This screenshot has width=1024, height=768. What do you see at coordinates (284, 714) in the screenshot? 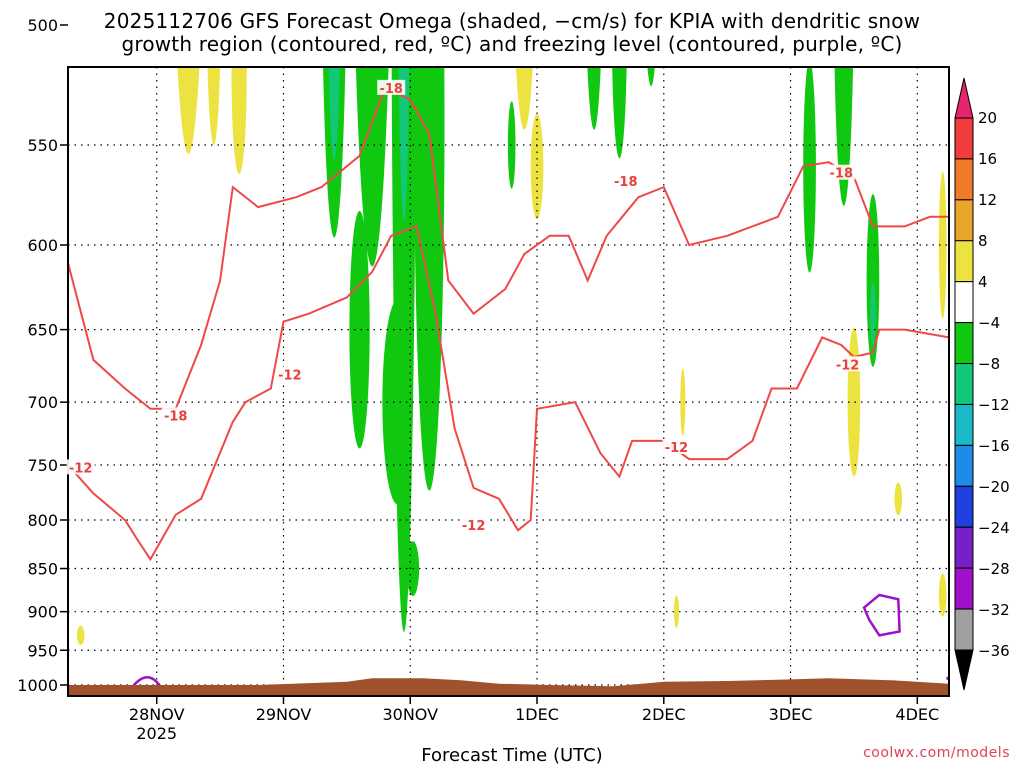
I see `x-tick-label-29NOV: 29NOV` at bounding box center [284, 714].